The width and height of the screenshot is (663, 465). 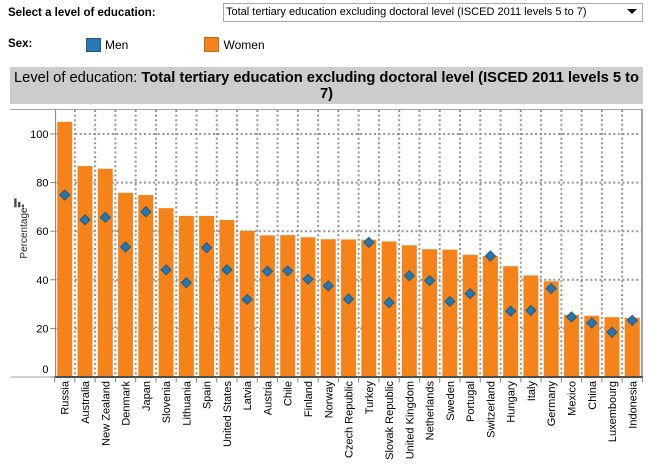 I want to click on svg-text: Slovenia, so click(x=167, y=401).